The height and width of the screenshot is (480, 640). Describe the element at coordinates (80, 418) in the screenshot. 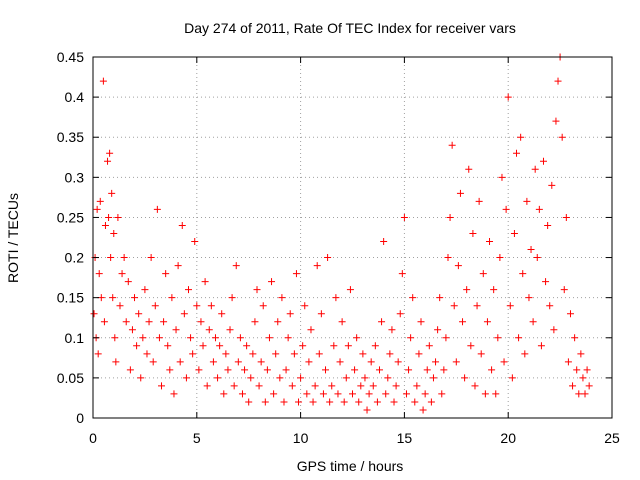

I see `y-tick-label: 0` at that location.